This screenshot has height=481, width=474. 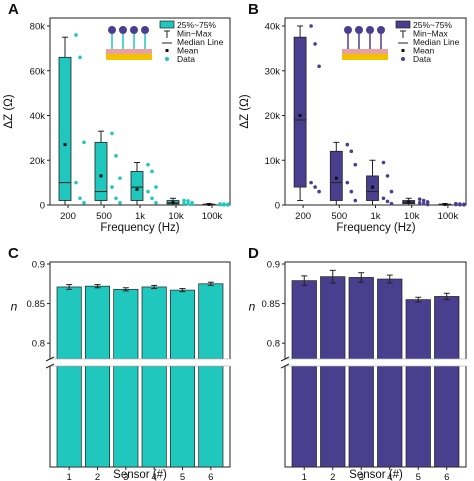 What do you see at coordinates (38, 265) in the screenshot?
I see `y-tick-label: 0.9` at bounding box center [38, 265].